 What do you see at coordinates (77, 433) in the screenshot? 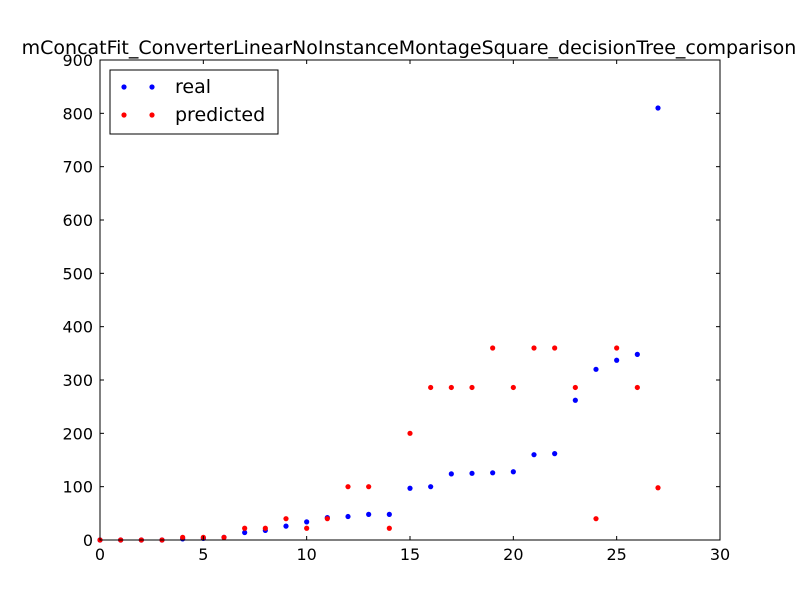
I see `y-tick-label: 200` at bounding box center [77, 433].